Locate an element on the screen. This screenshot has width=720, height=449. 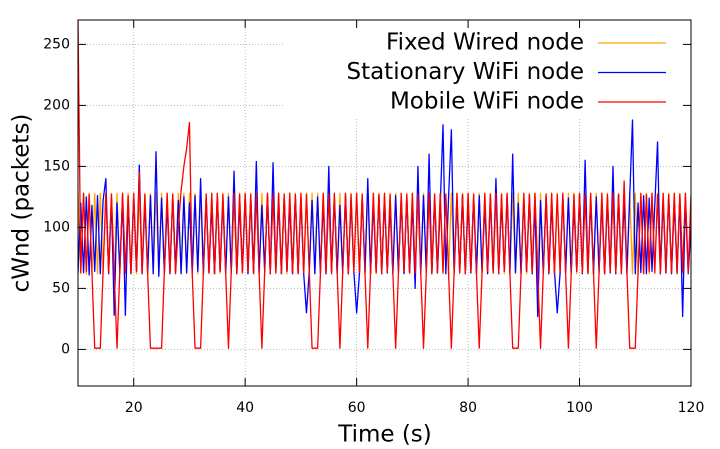
x-tick-label: 120 is located at coordinates (691, 408).